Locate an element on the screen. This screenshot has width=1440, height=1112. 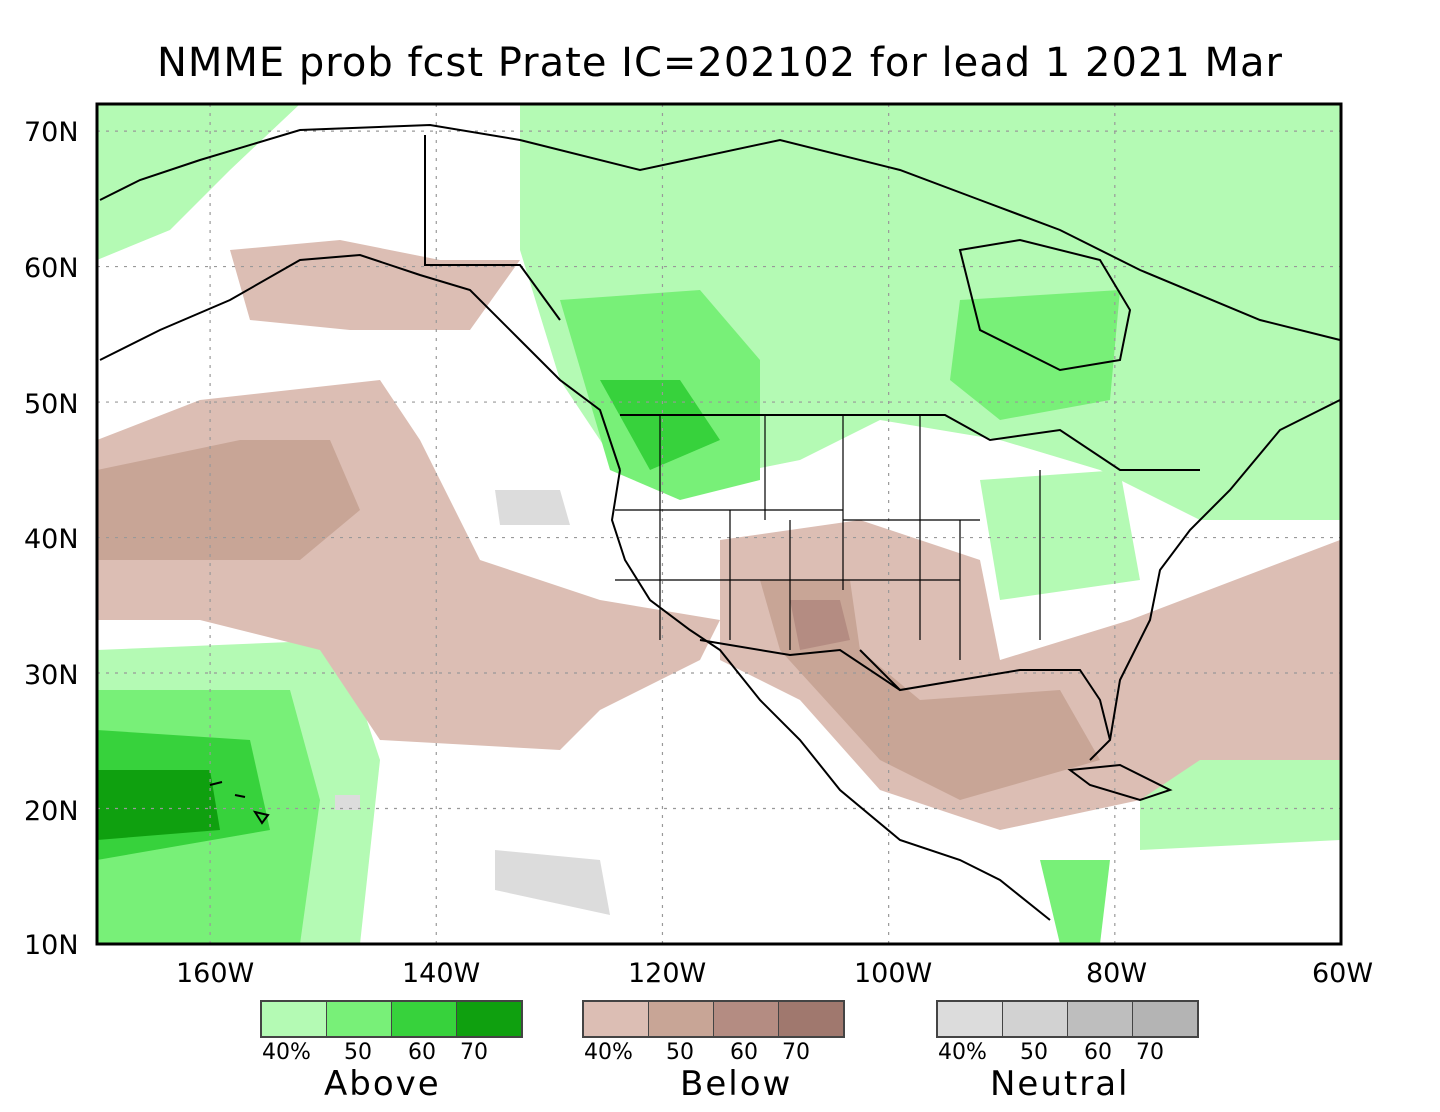
lon-label-160w: 160W is located at coordinates (215, 973).